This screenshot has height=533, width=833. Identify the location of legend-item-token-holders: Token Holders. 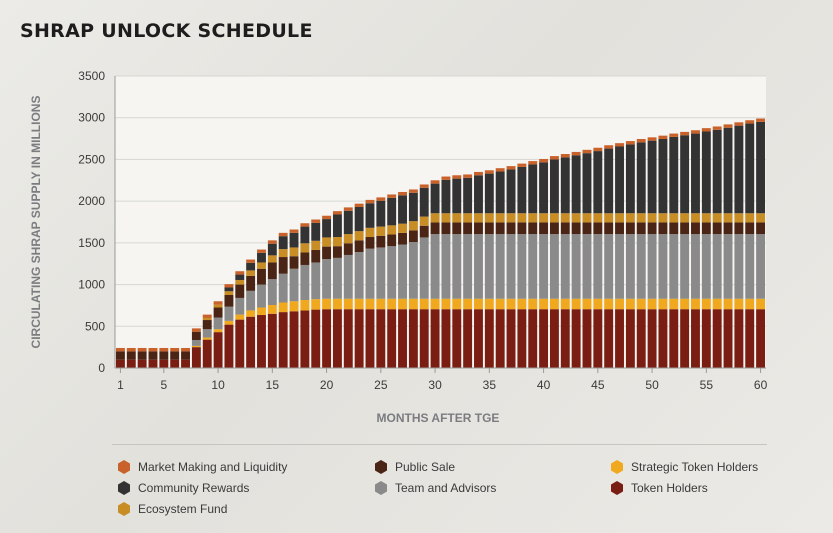
(659, 488).